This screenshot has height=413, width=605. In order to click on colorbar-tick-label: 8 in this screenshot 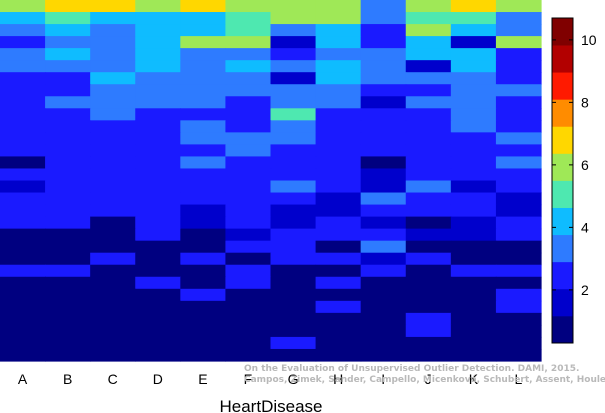, I will do `click(585, 102)`.